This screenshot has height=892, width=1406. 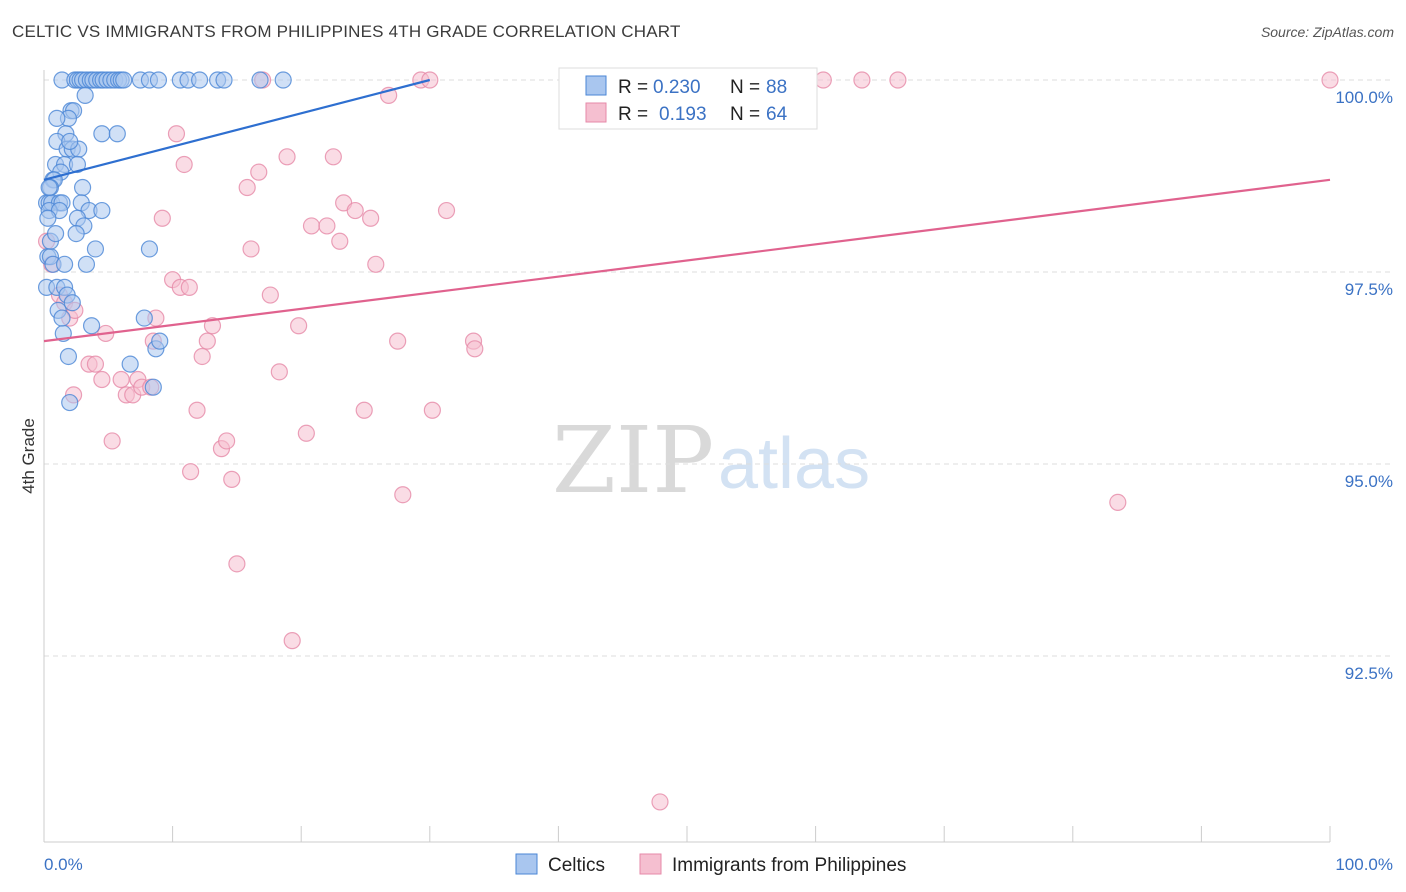 I want to click on x-ticks, so click(x=687, y=834).